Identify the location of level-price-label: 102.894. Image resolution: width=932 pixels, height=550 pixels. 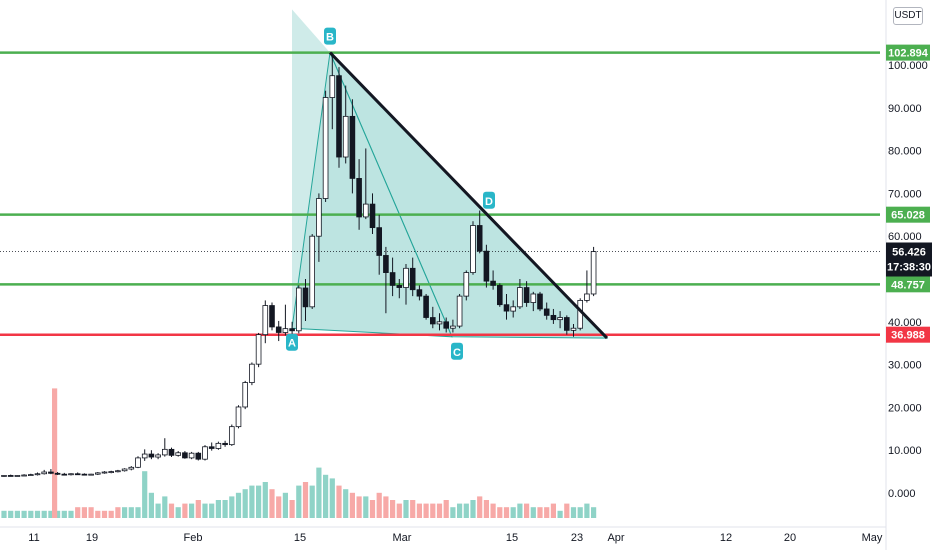
(908, 54).